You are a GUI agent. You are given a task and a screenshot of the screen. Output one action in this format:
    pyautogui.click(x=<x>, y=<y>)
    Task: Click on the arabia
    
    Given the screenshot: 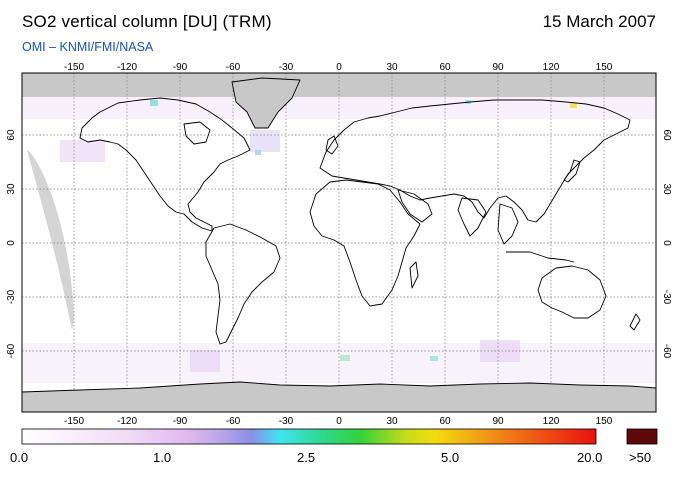 What is the action you would take?
    pyautogui.click(x=415, y=206)
    